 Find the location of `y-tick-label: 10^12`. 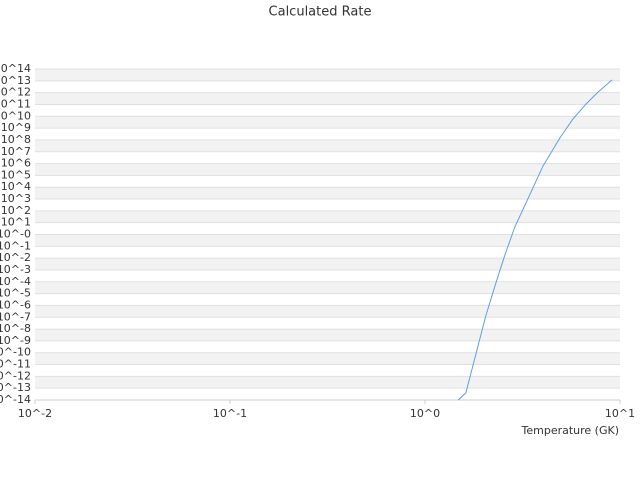

y-tick-label: 10^12 is located at coordinates (15, 92).